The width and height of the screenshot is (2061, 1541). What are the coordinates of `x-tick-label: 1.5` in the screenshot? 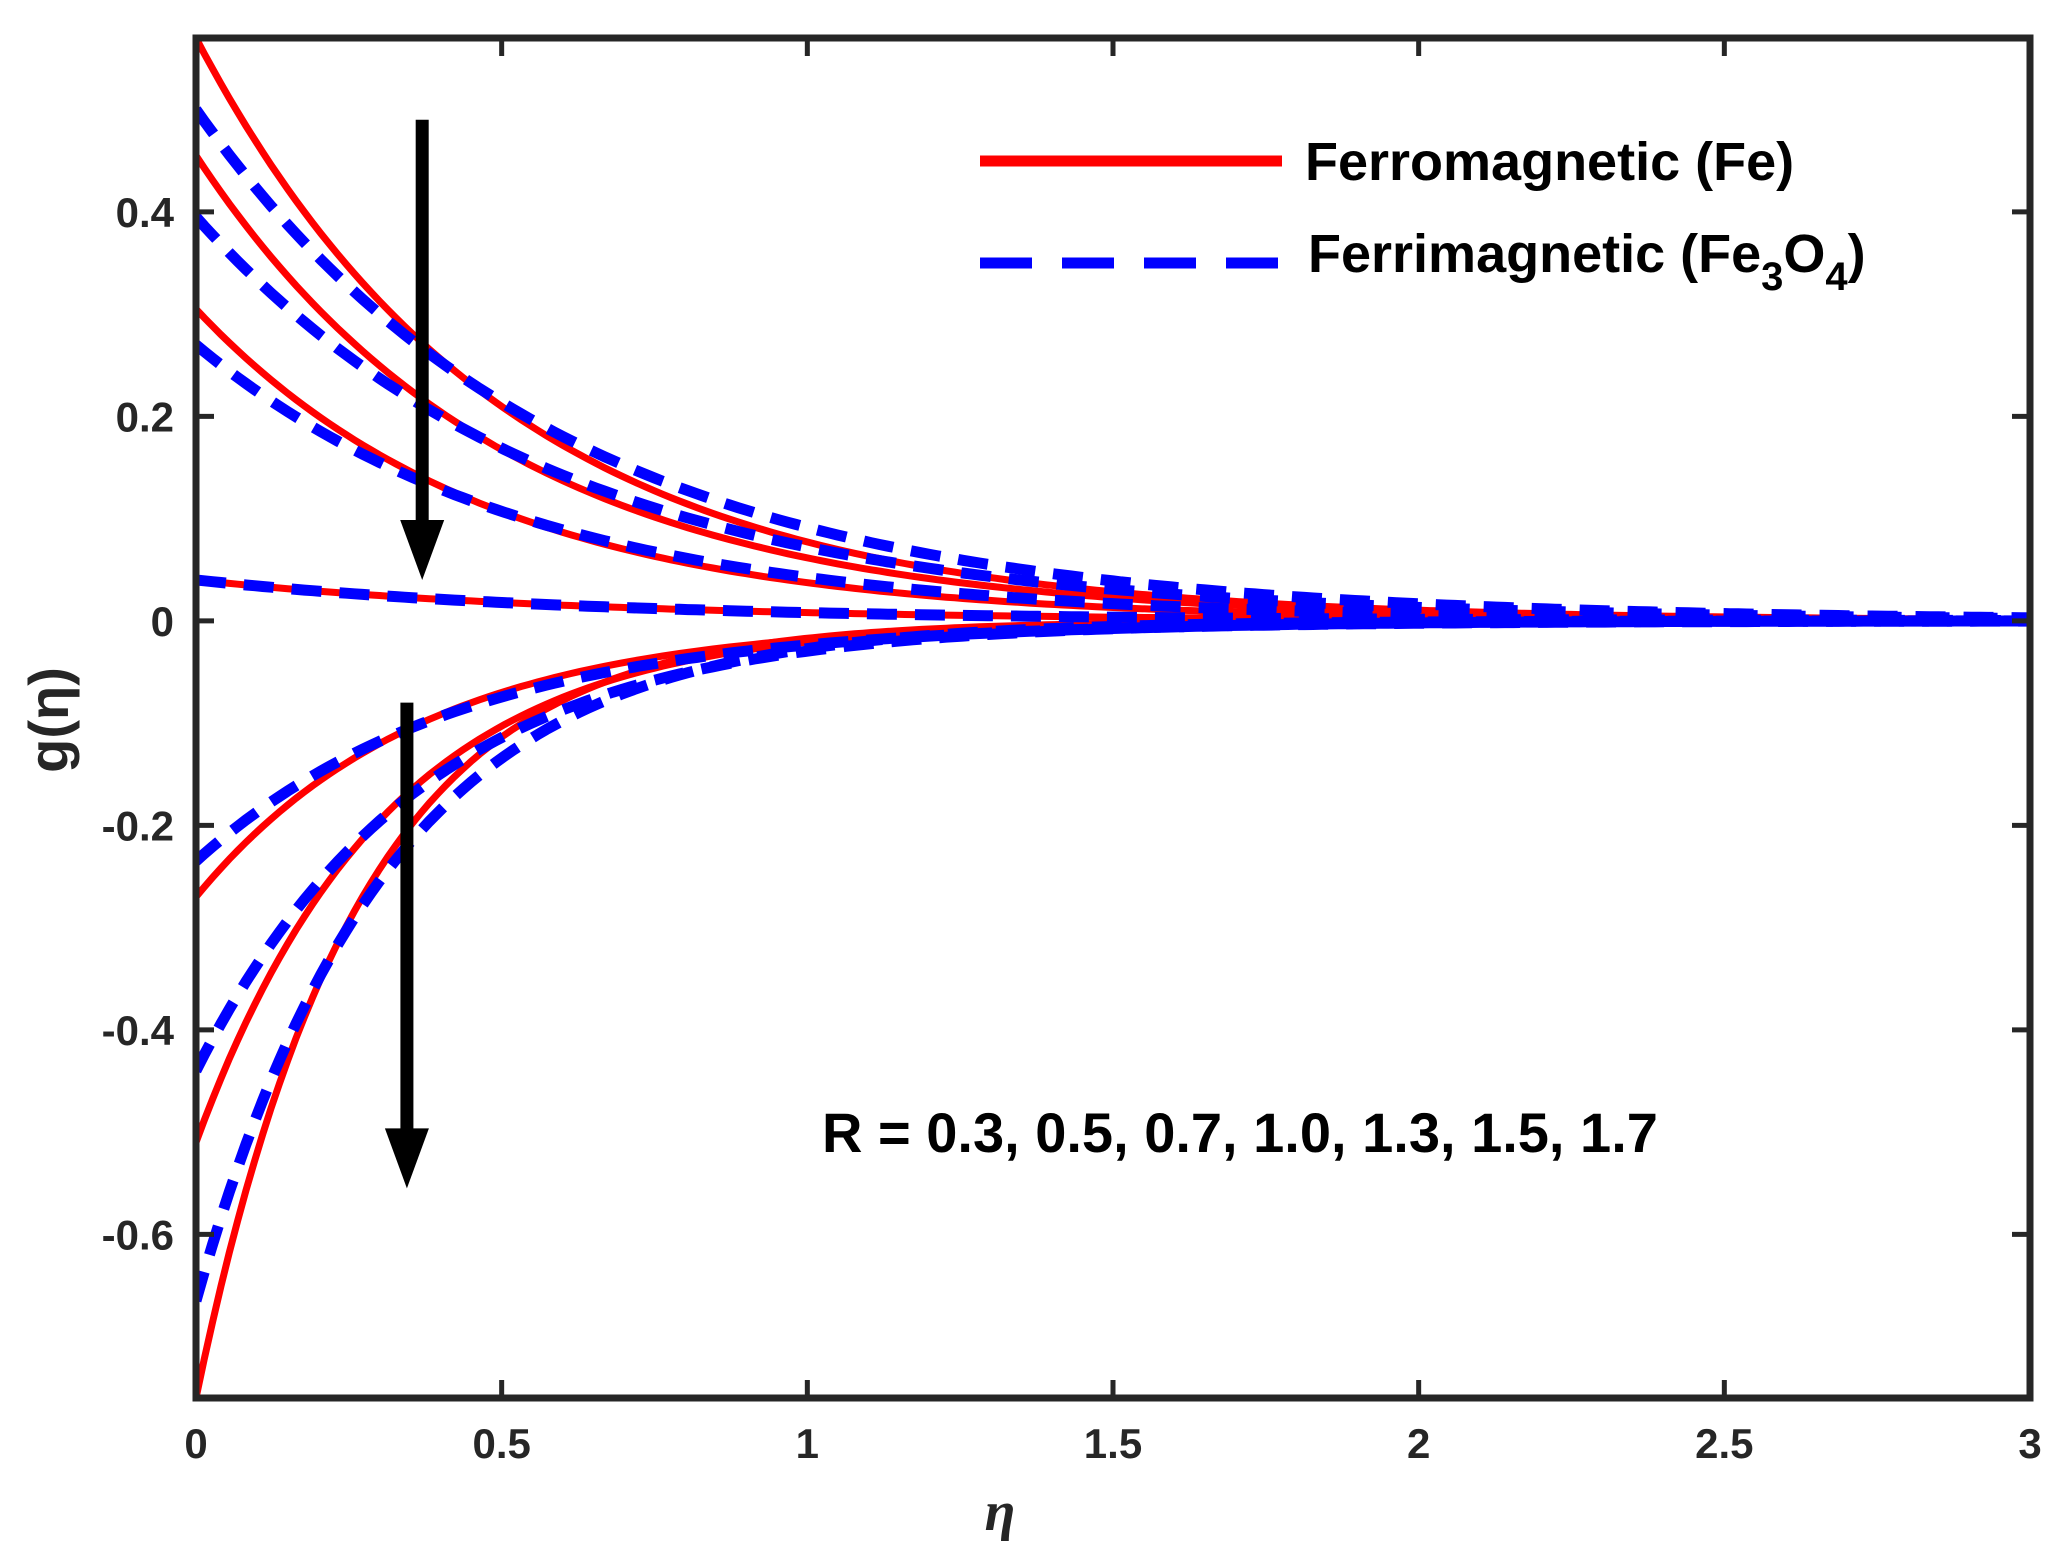 It's located at (1113, 1443).